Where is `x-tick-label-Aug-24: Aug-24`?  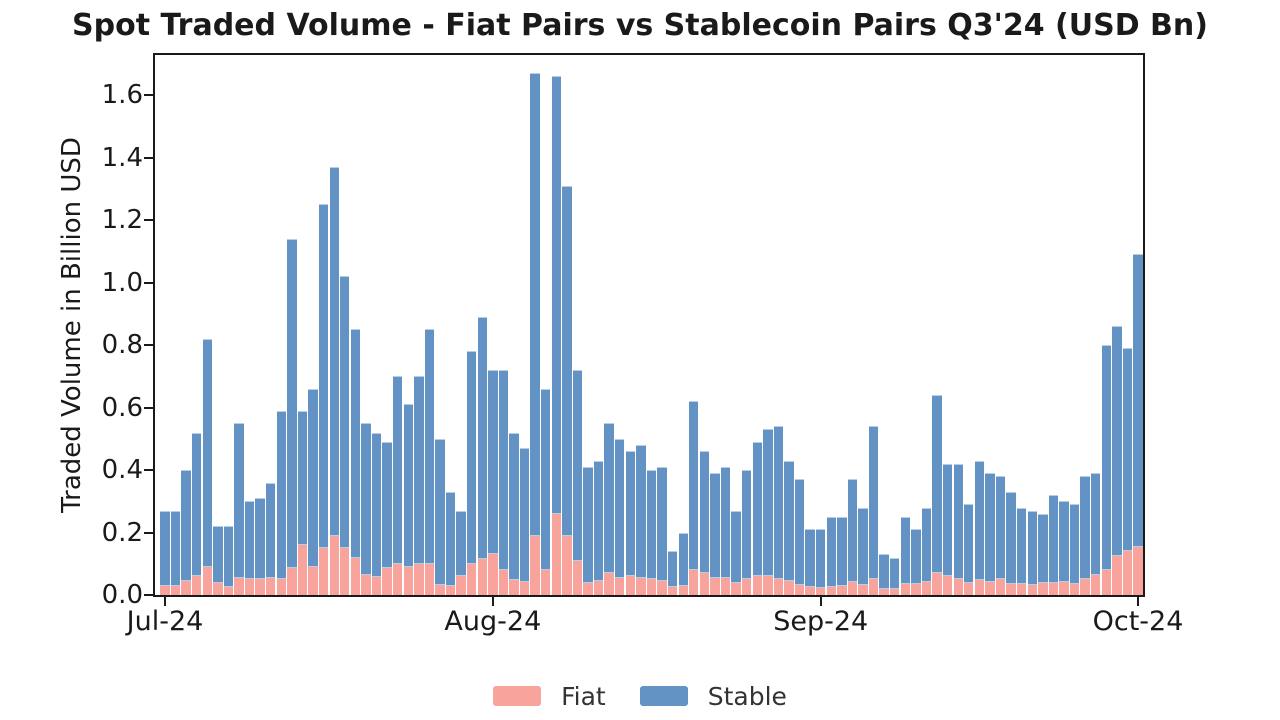
x-tick-label-Aug-24: Aug-24 is located at coordinates (493, 621).